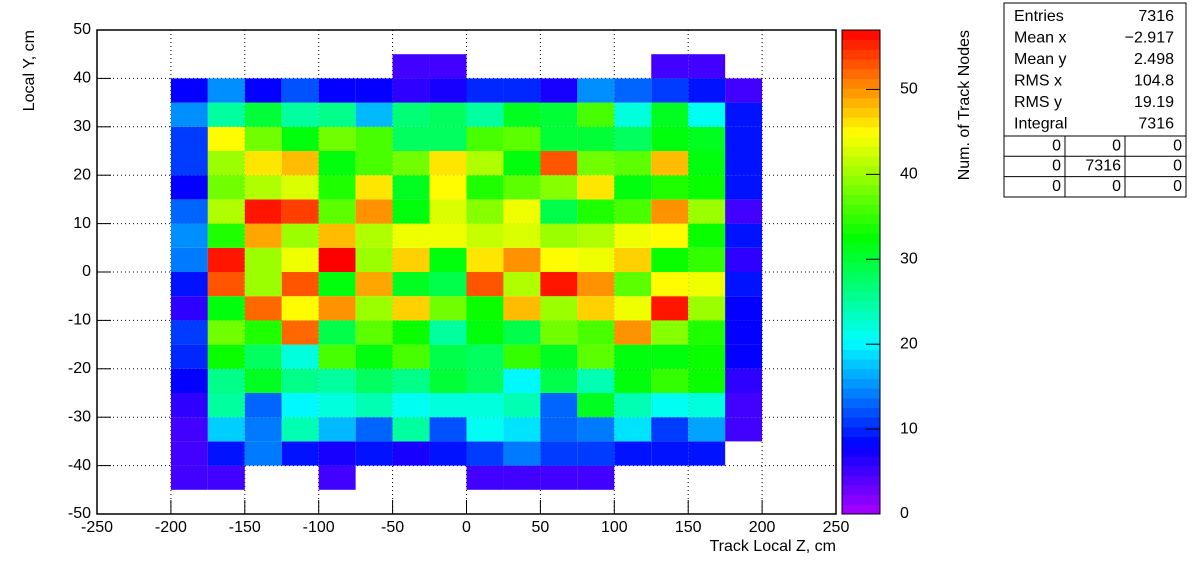  Describe the element at coordinates (97, 527) in the screenshot. I see `x-tick-label: -250` at that location.